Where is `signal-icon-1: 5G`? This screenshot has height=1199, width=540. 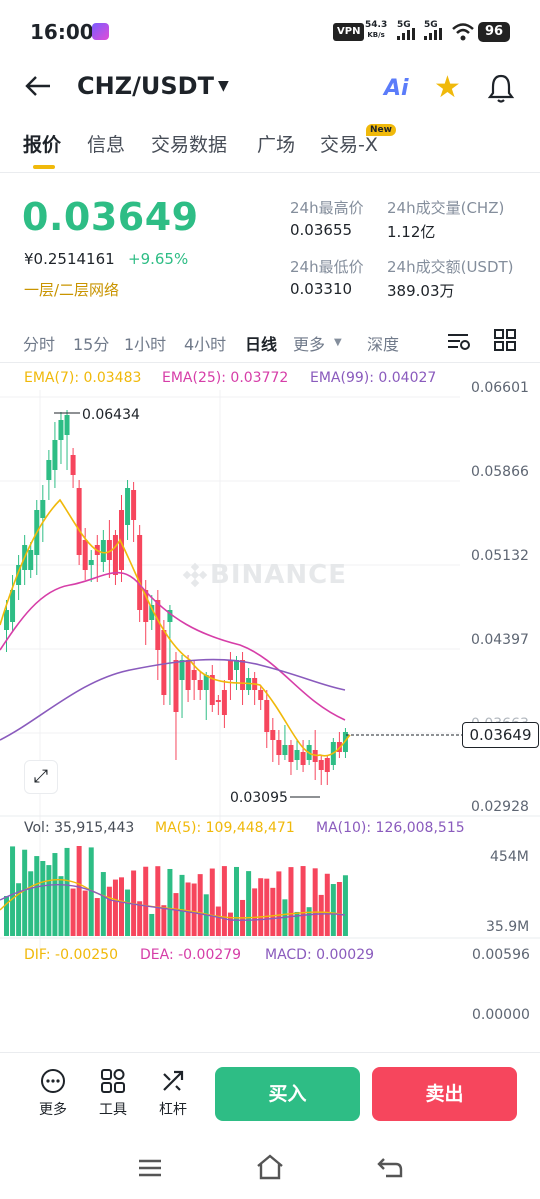 signal-icon-1: 5G is located at coordinates (406, 30).